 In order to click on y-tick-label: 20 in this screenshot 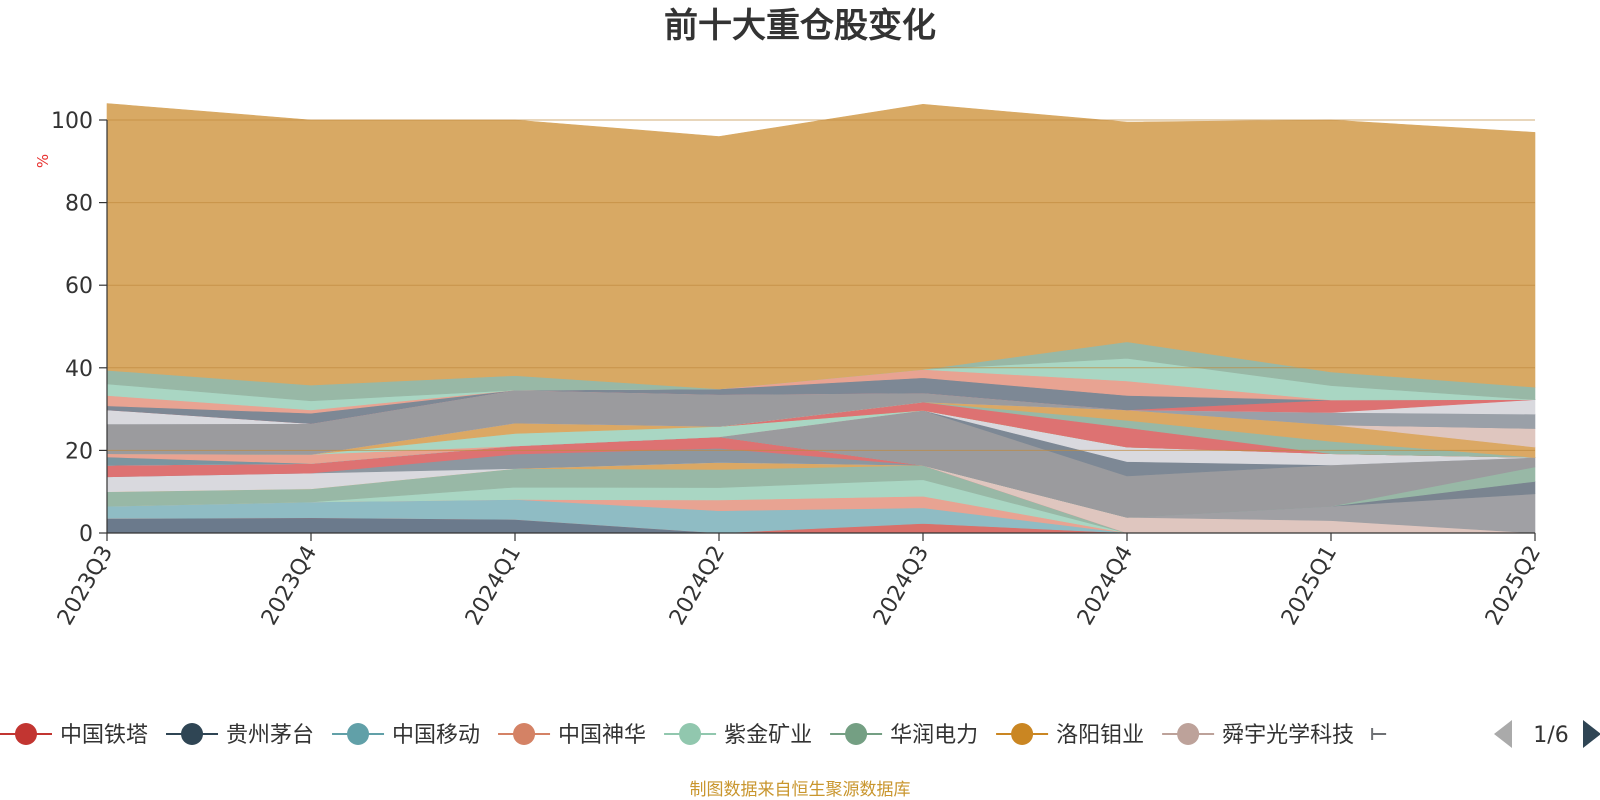, I will do `click(79, 451)`.